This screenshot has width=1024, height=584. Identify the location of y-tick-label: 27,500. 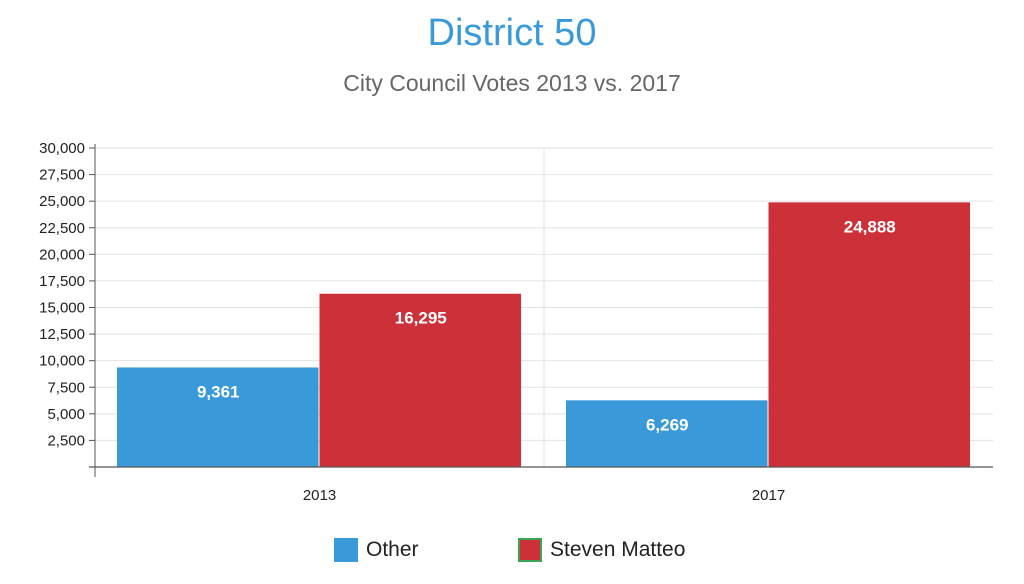
(62, 175).